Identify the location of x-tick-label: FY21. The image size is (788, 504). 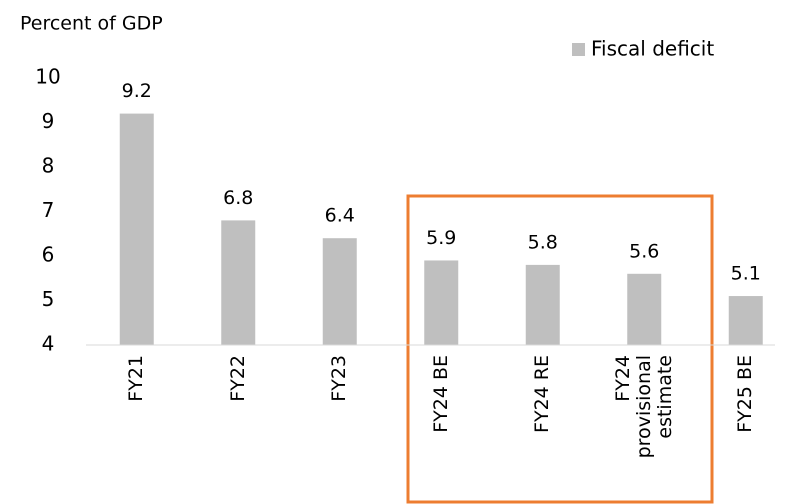
(136, 378).